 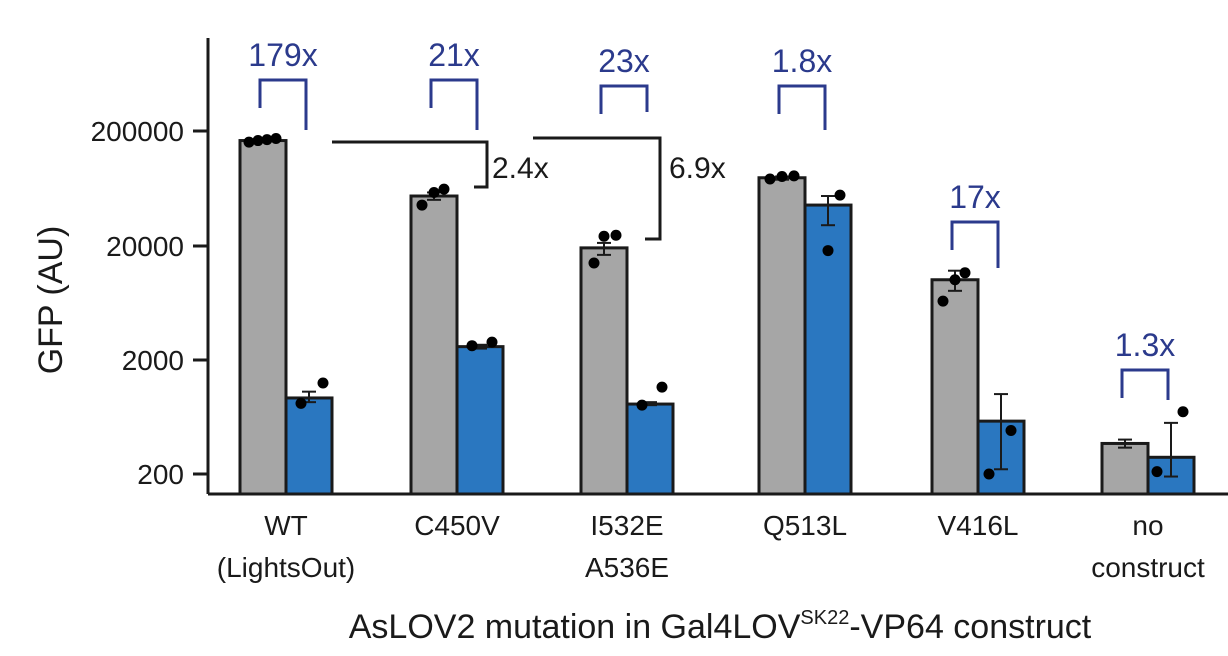 I want to click on y-tick-label: 200, so click(x=160, y=474).